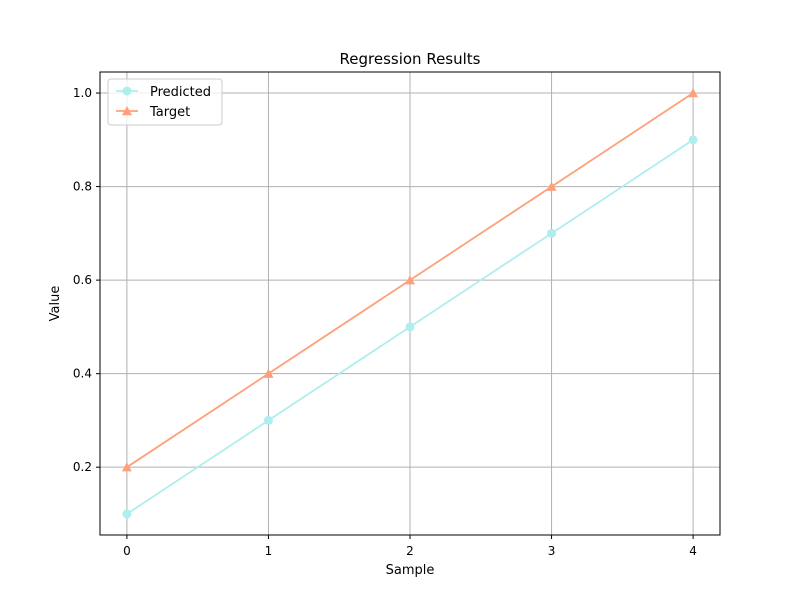  What do you see at coordinates (55, 304) in the screenshot?
I see `y-axis-label: Value` at bounding box center [55, 304].